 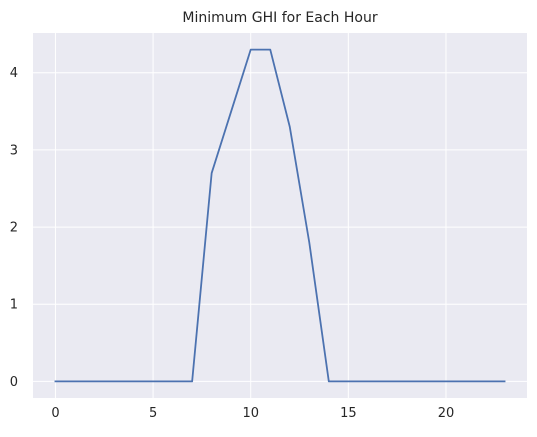 I want to click on x-tick-label: 20, so click(x=446, y=413).